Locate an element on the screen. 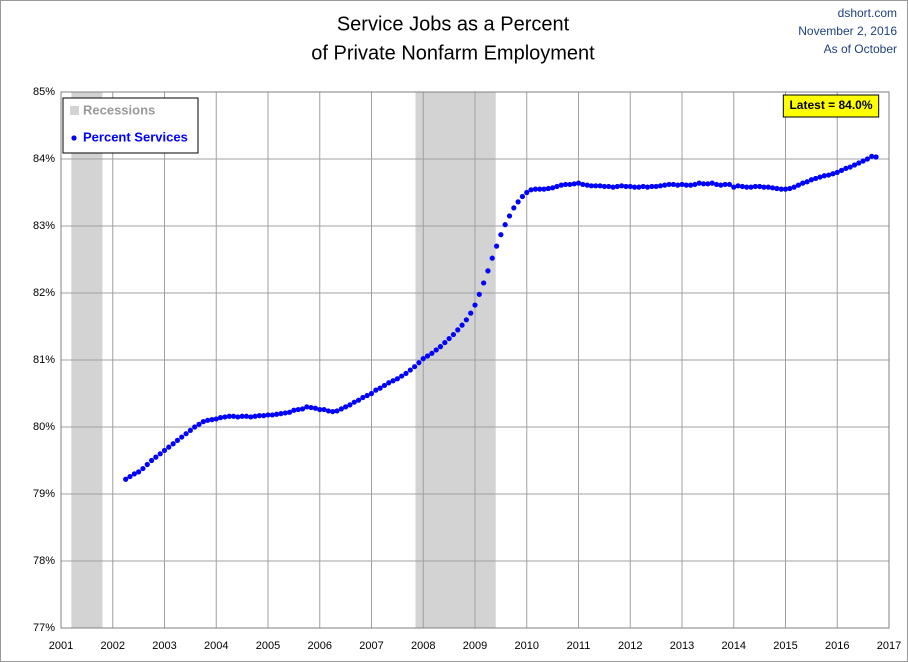 The height and width of the screenshot is (662, 908). y-tick-label: 84% is located at coordinates (44, 159).